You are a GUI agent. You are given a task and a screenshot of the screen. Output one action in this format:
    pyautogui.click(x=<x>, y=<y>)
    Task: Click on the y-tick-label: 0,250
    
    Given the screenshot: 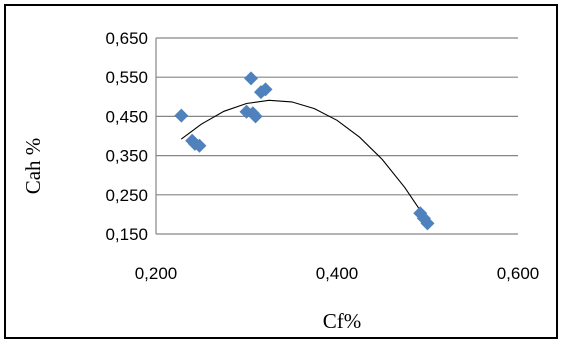 What is the action you would take?
    pyautogui.click(x=126, y=195)
    